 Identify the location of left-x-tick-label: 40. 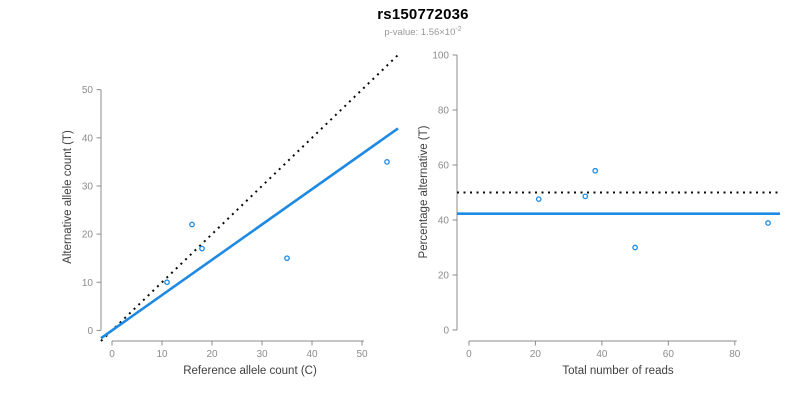
(312, 354).